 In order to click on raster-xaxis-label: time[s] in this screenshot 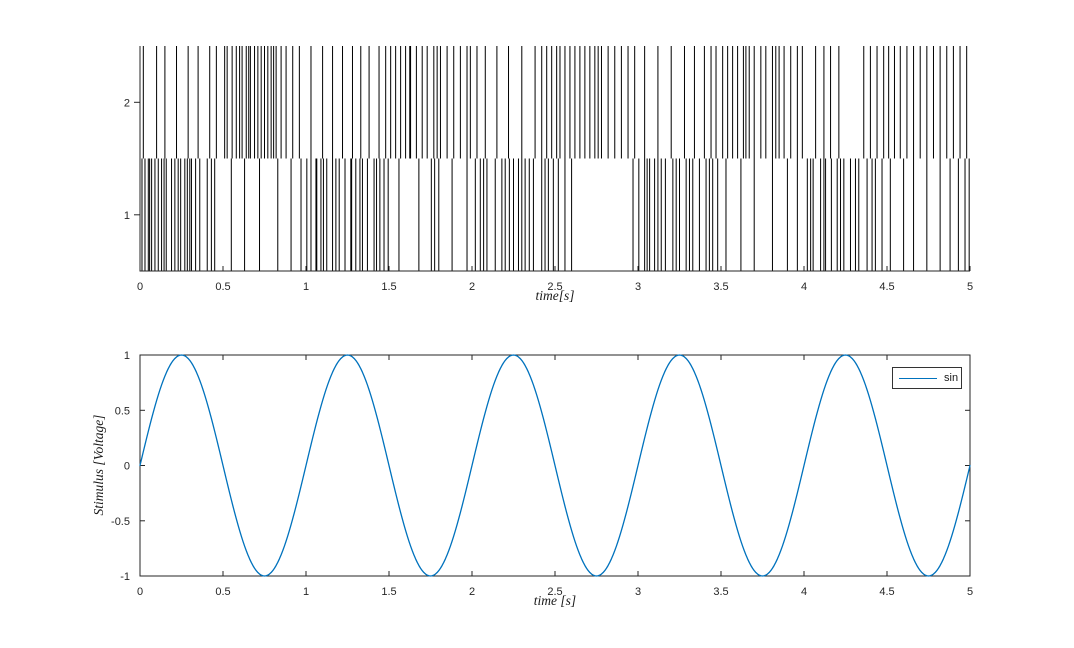, I will do `click(555, 295)`.